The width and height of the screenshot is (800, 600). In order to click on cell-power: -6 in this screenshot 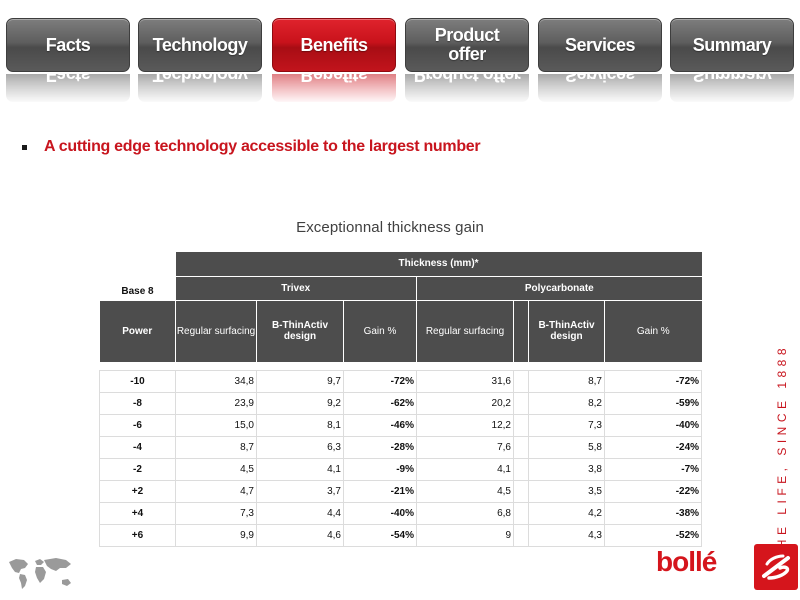, I will do `click(137, 425)`.